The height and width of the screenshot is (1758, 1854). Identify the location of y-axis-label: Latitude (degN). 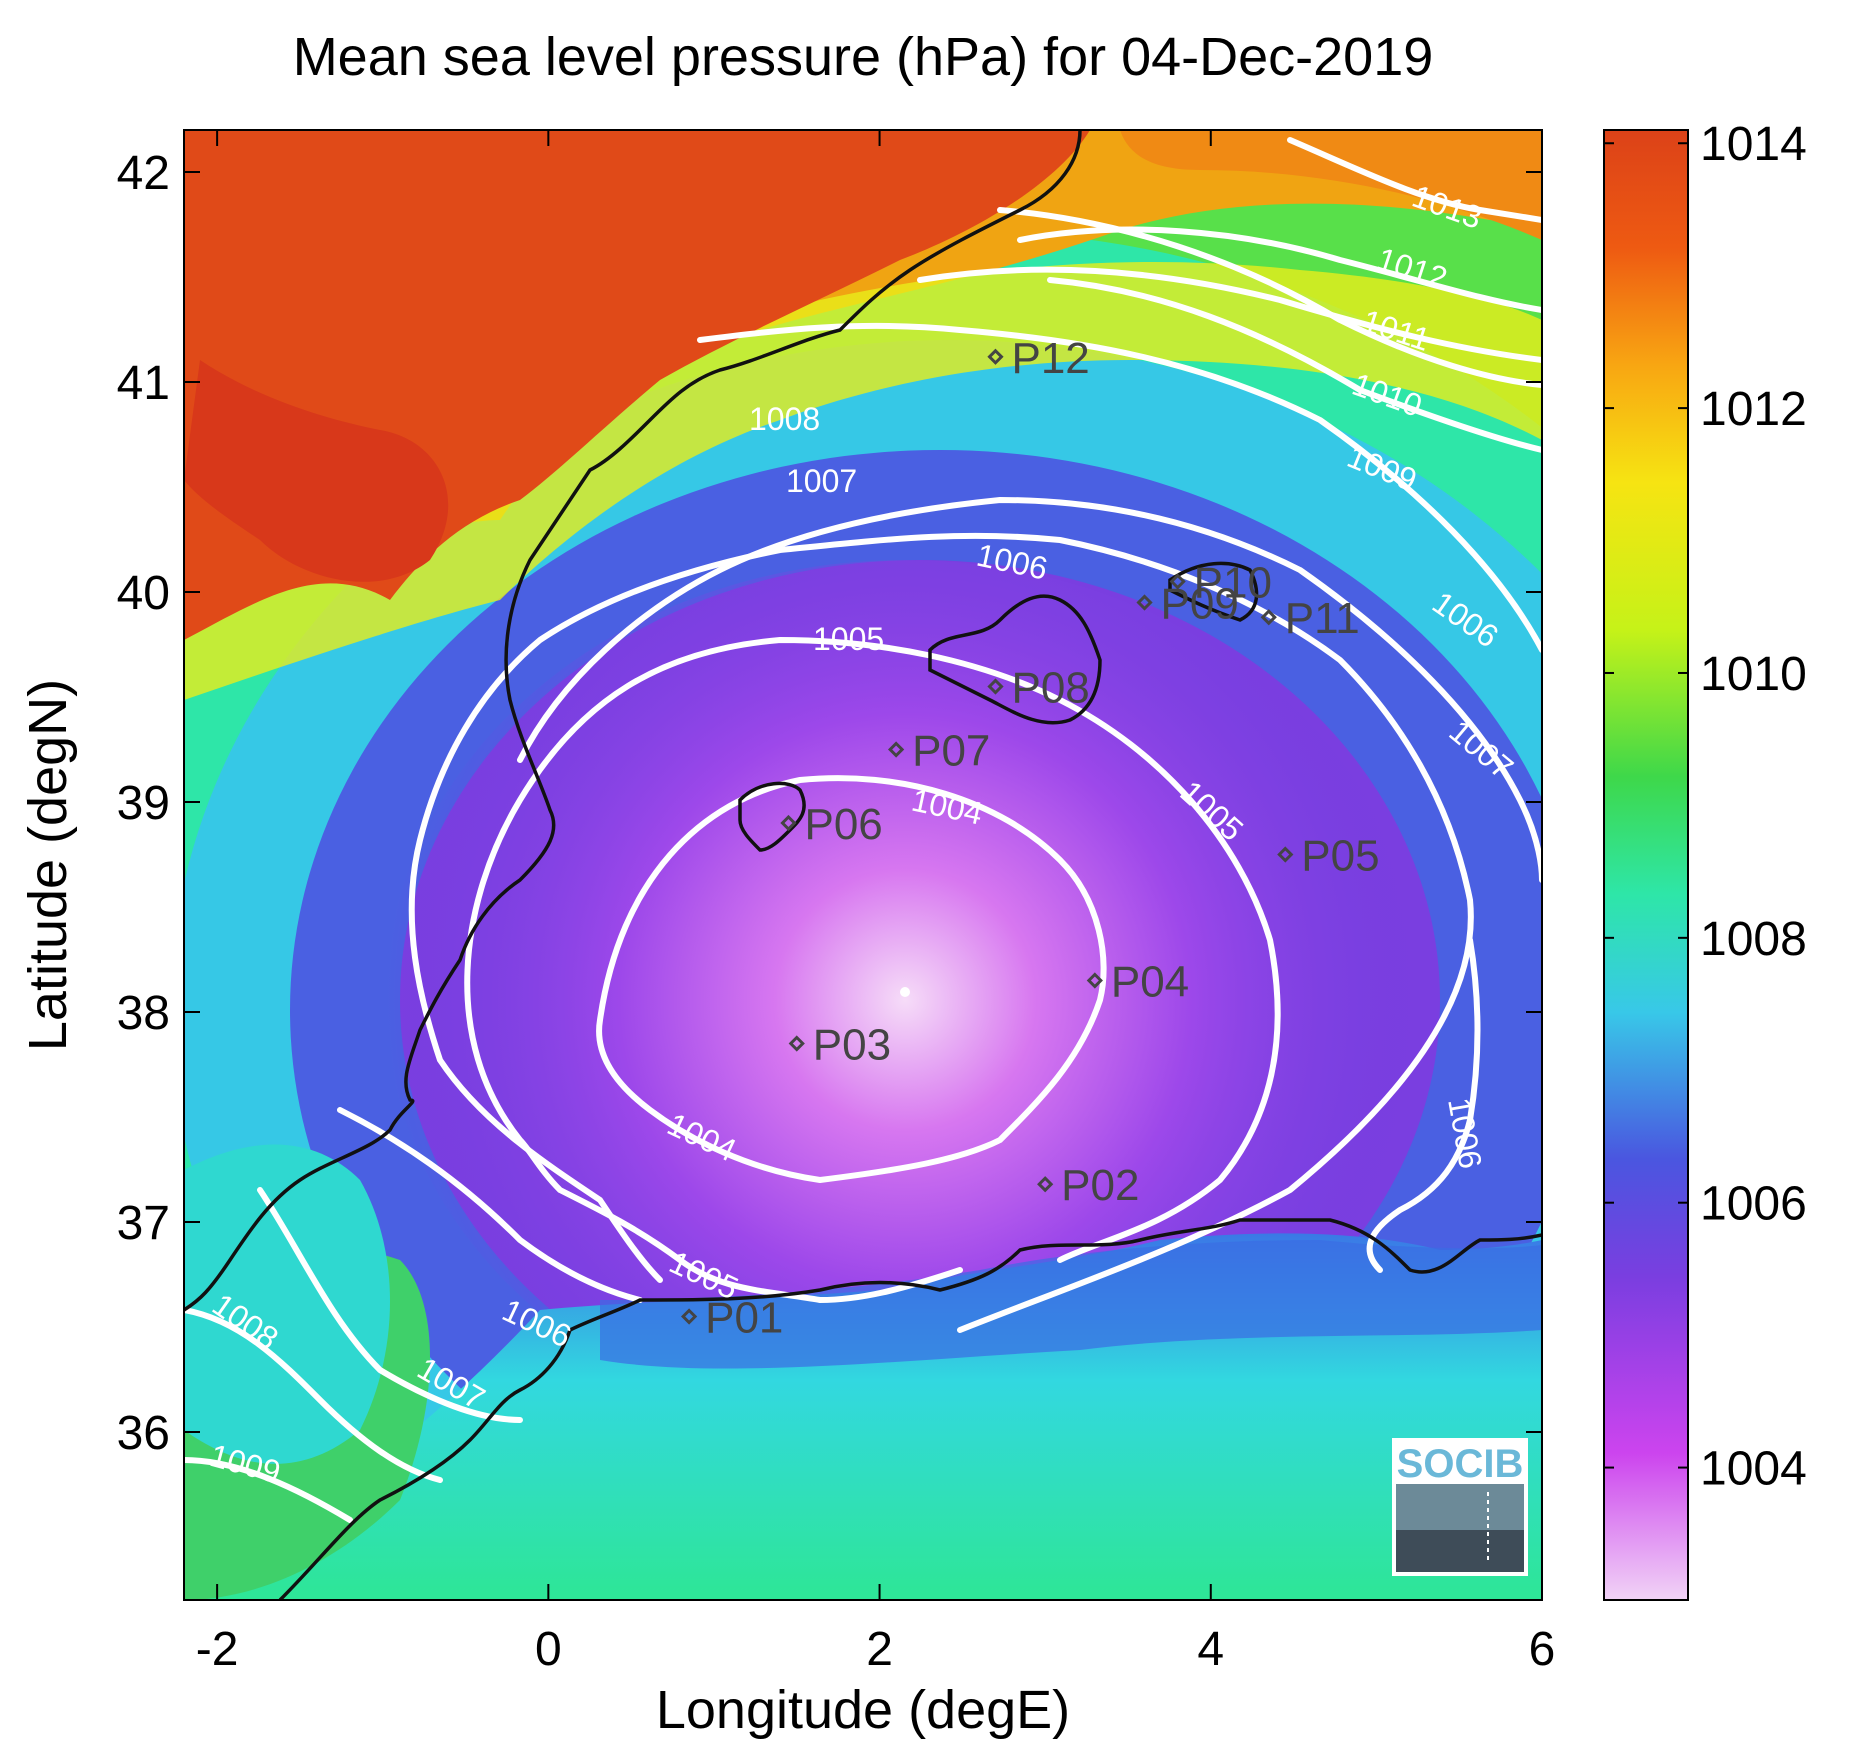
(48, 865).